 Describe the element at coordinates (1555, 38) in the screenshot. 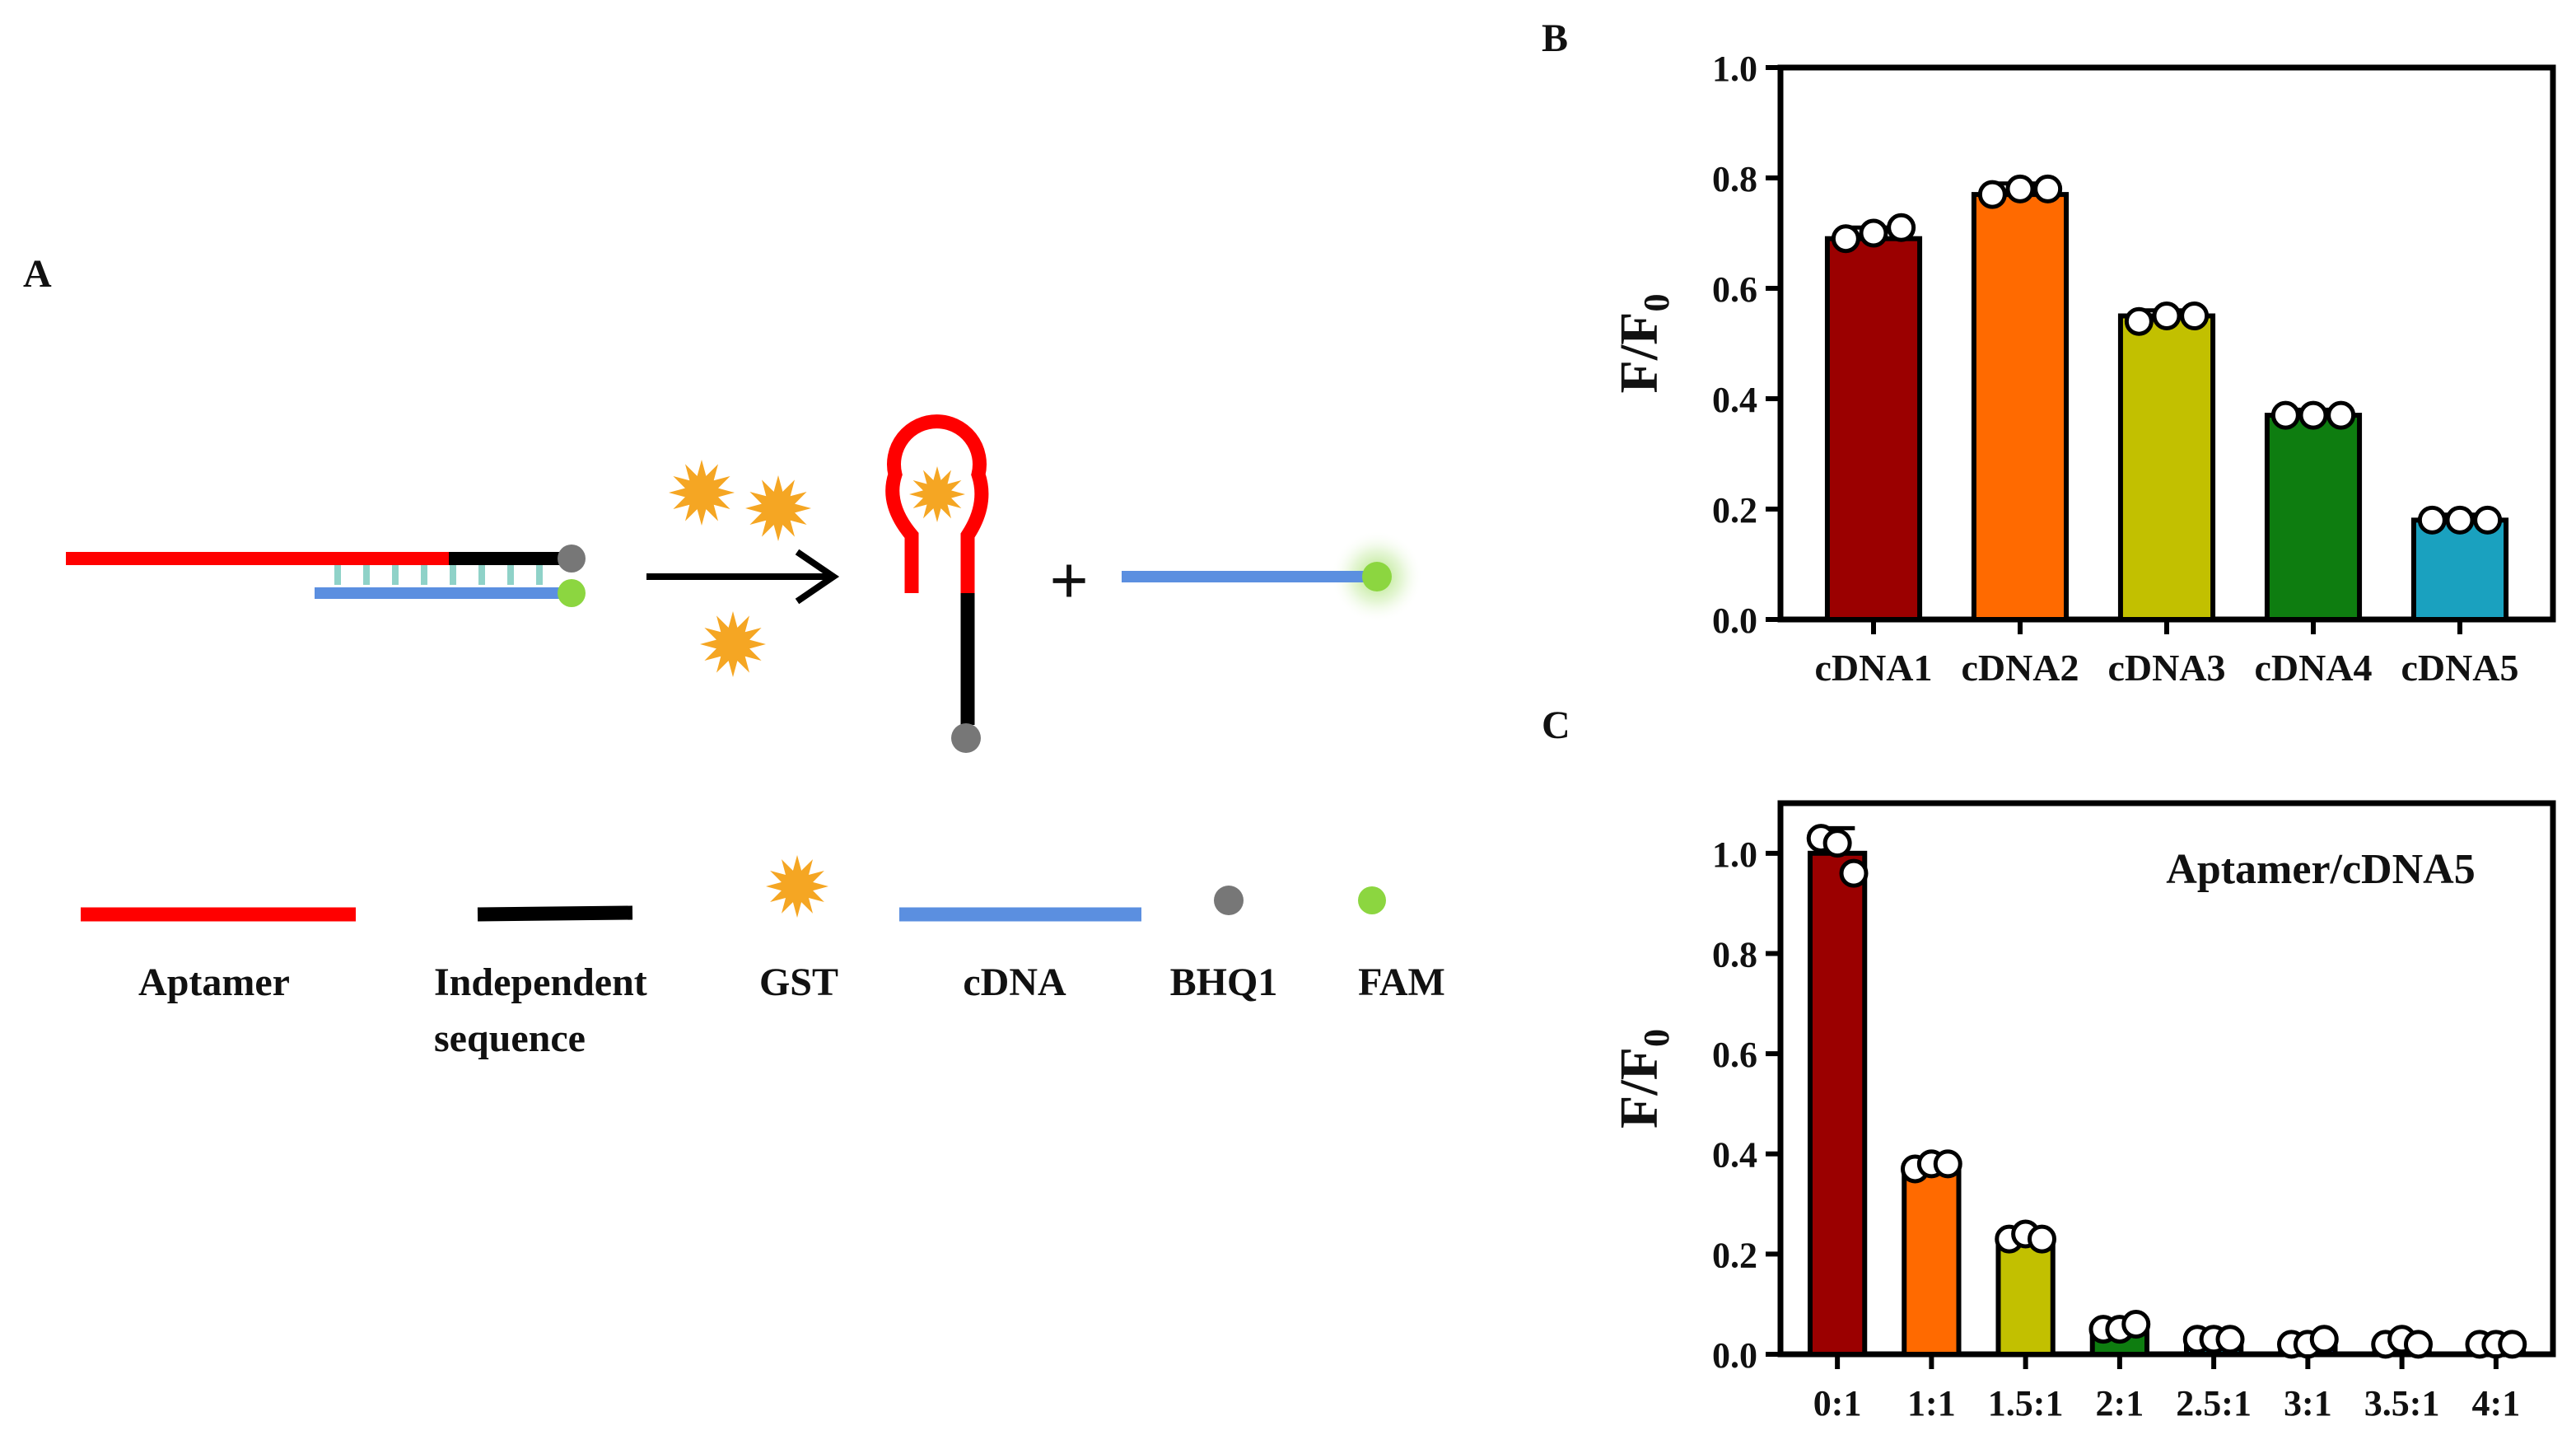

I see `panel-label-b: B` at that location.